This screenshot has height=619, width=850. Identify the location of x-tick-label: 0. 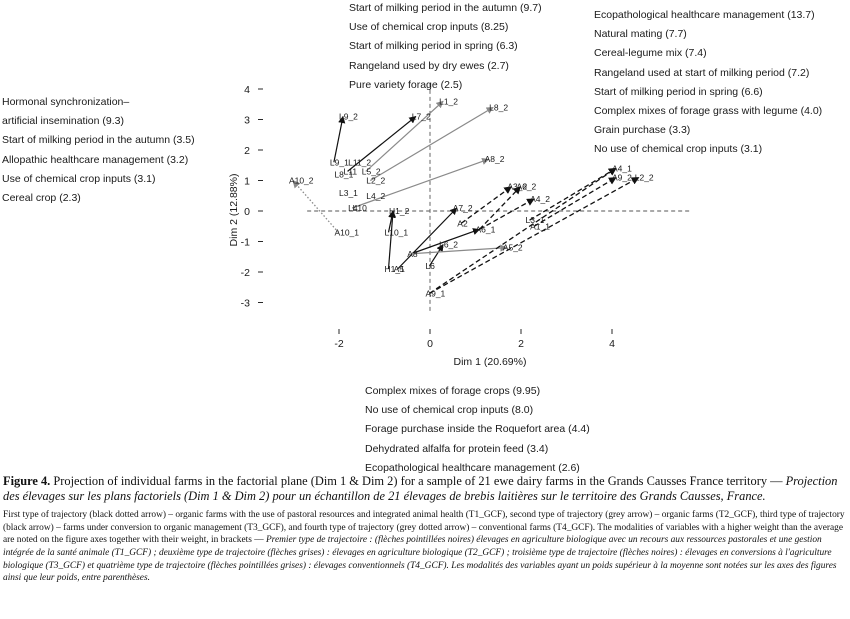
(430, 344).